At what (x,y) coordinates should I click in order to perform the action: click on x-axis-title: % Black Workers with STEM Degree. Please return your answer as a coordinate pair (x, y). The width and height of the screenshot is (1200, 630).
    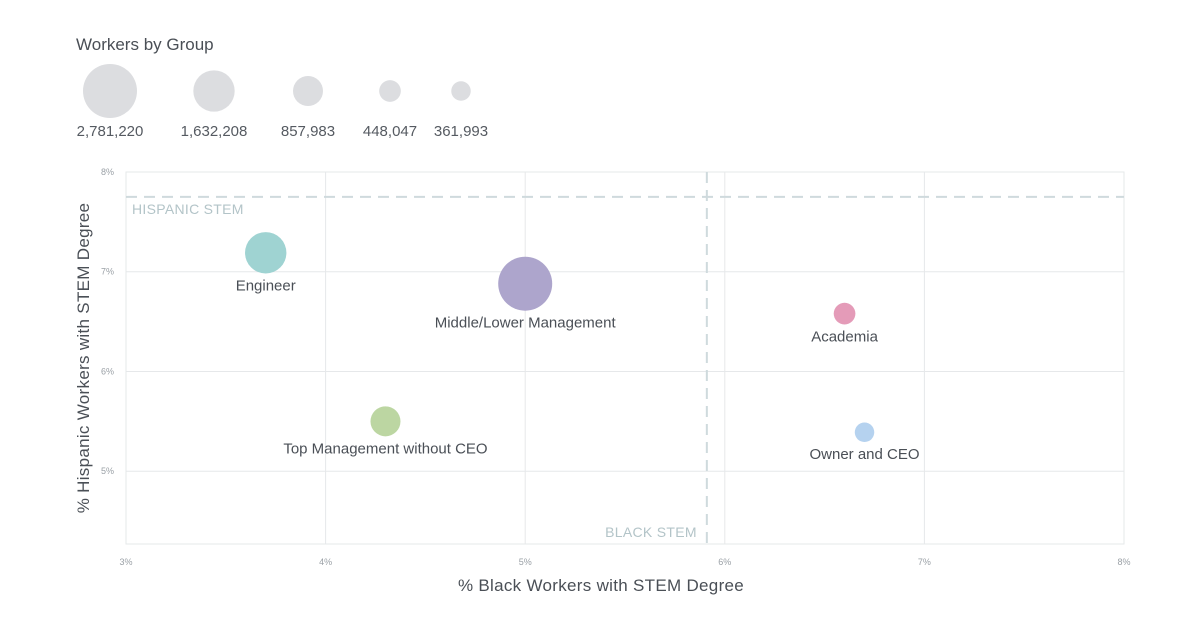
    Looking at the image, I should click on (601, 585).